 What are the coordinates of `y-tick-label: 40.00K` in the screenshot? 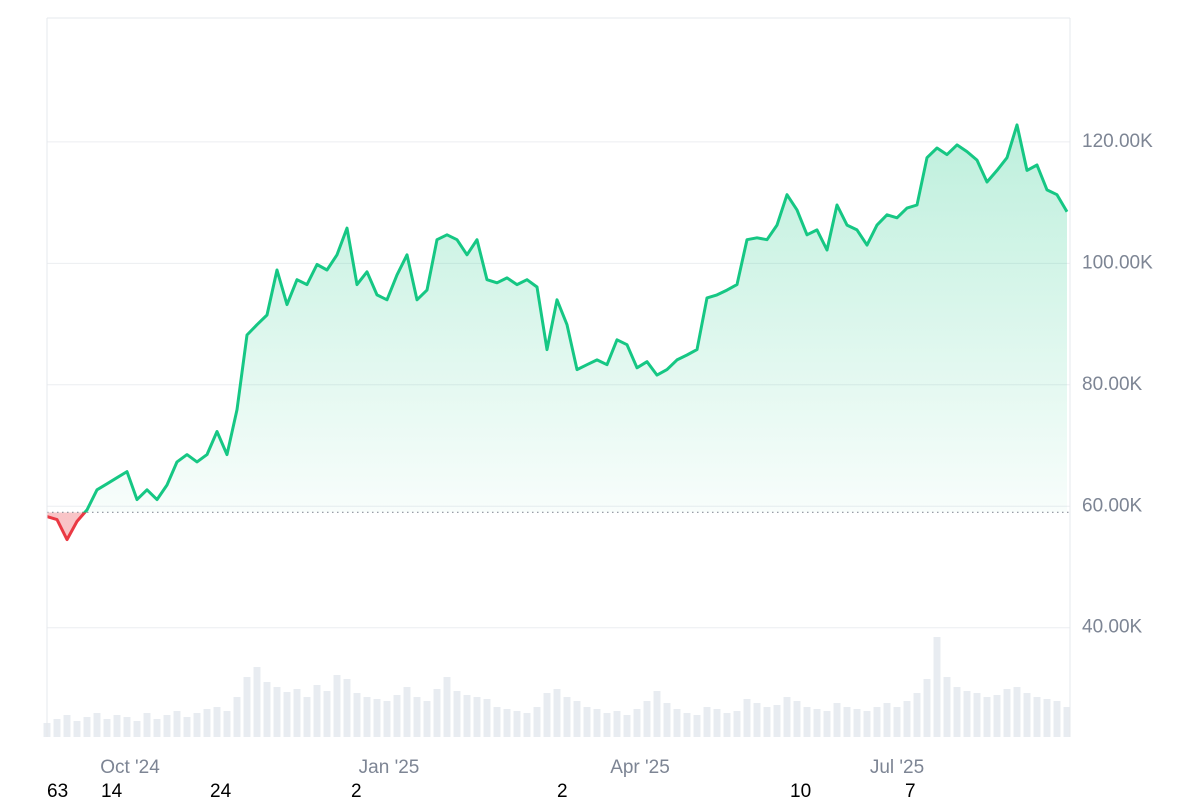 It's located at (1112, 627).